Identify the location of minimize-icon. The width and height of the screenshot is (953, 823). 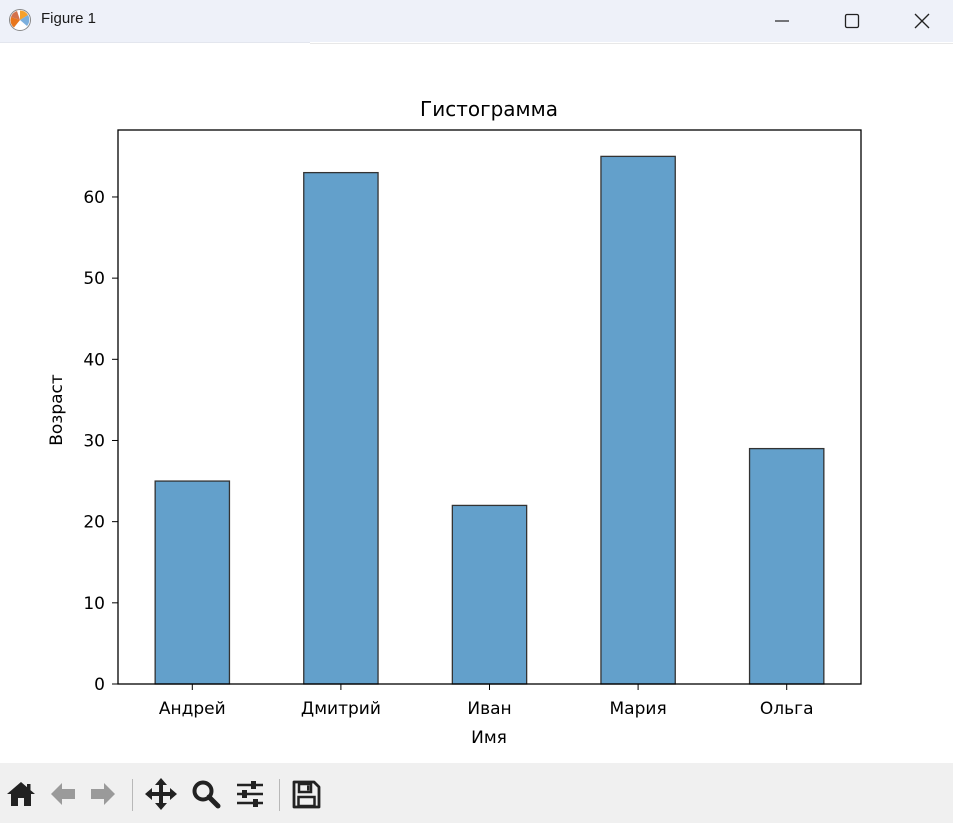
(782, 21).